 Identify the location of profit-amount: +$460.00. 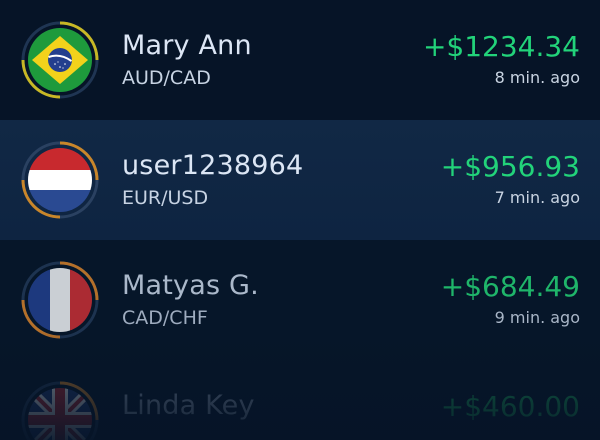
(510, 406).